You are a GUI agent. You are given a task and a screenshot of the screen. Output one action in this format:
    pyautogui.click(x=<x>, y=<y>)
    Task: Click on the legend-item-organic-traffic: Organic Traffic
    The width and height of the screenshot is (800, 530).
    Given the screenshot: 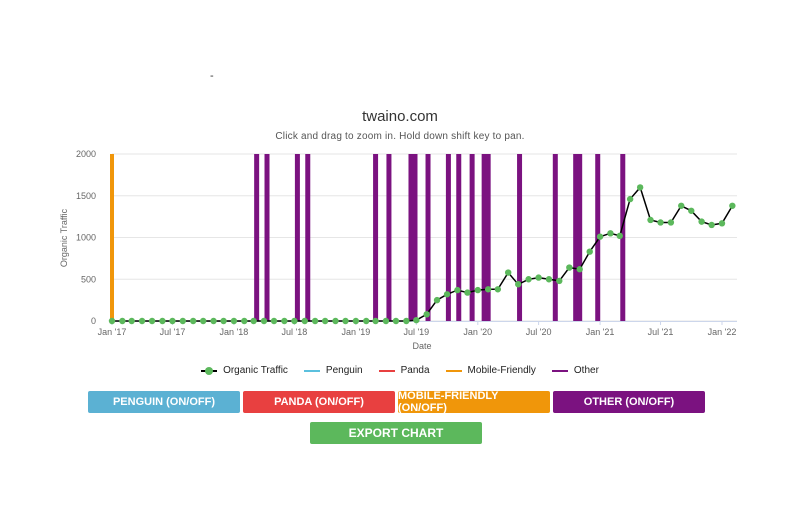 What is the action you would take?
    pyautogui.click(x=244, y=370)
    